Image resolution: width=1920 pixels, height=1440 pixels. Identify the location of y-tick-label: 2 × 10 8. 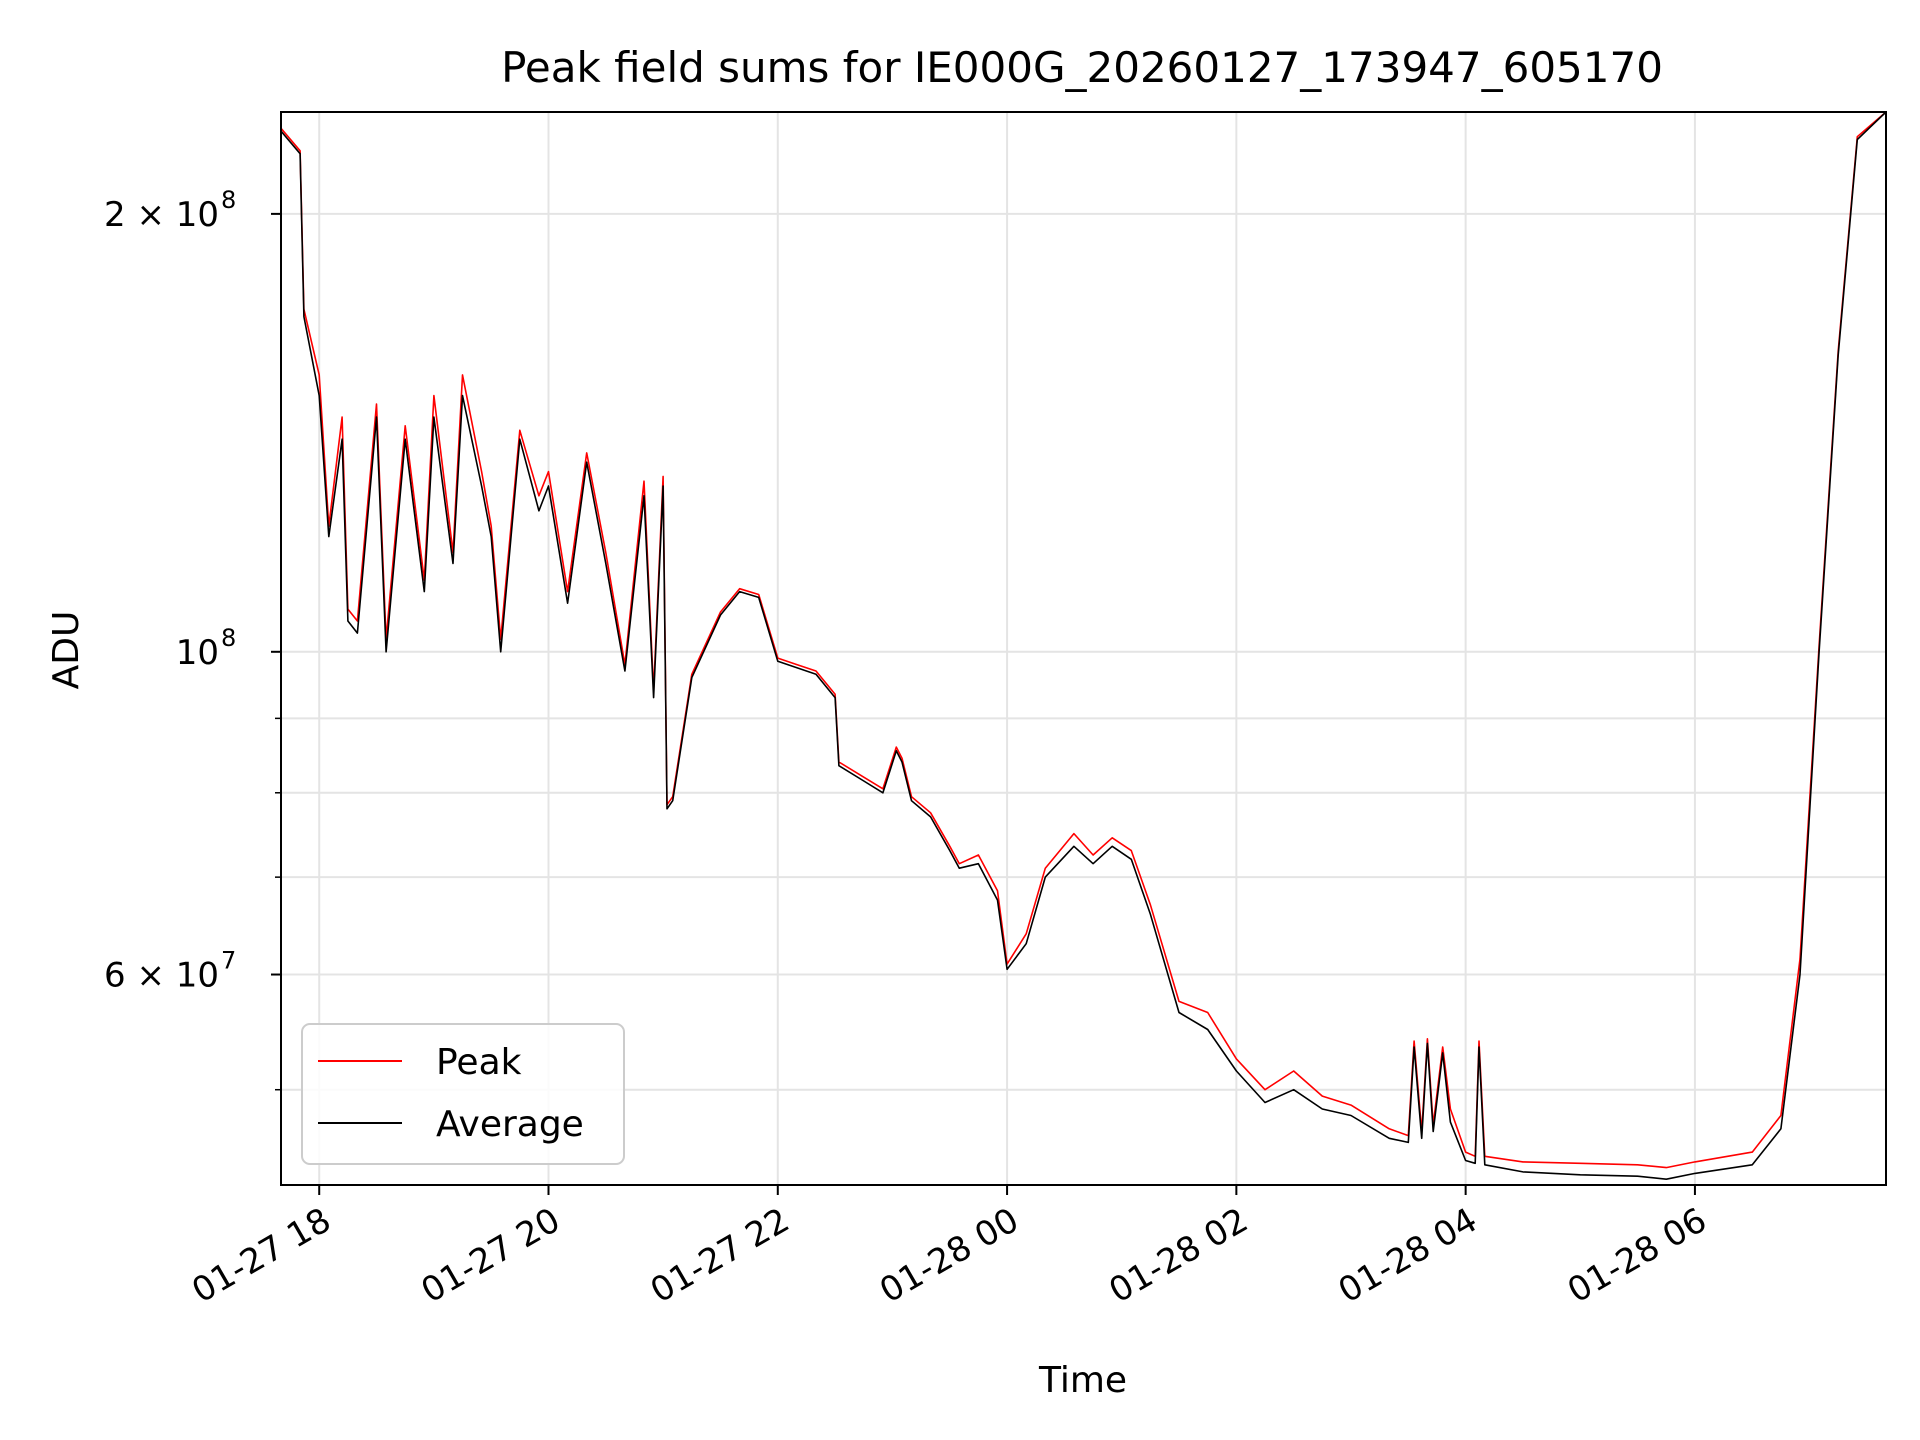
(170, 210).